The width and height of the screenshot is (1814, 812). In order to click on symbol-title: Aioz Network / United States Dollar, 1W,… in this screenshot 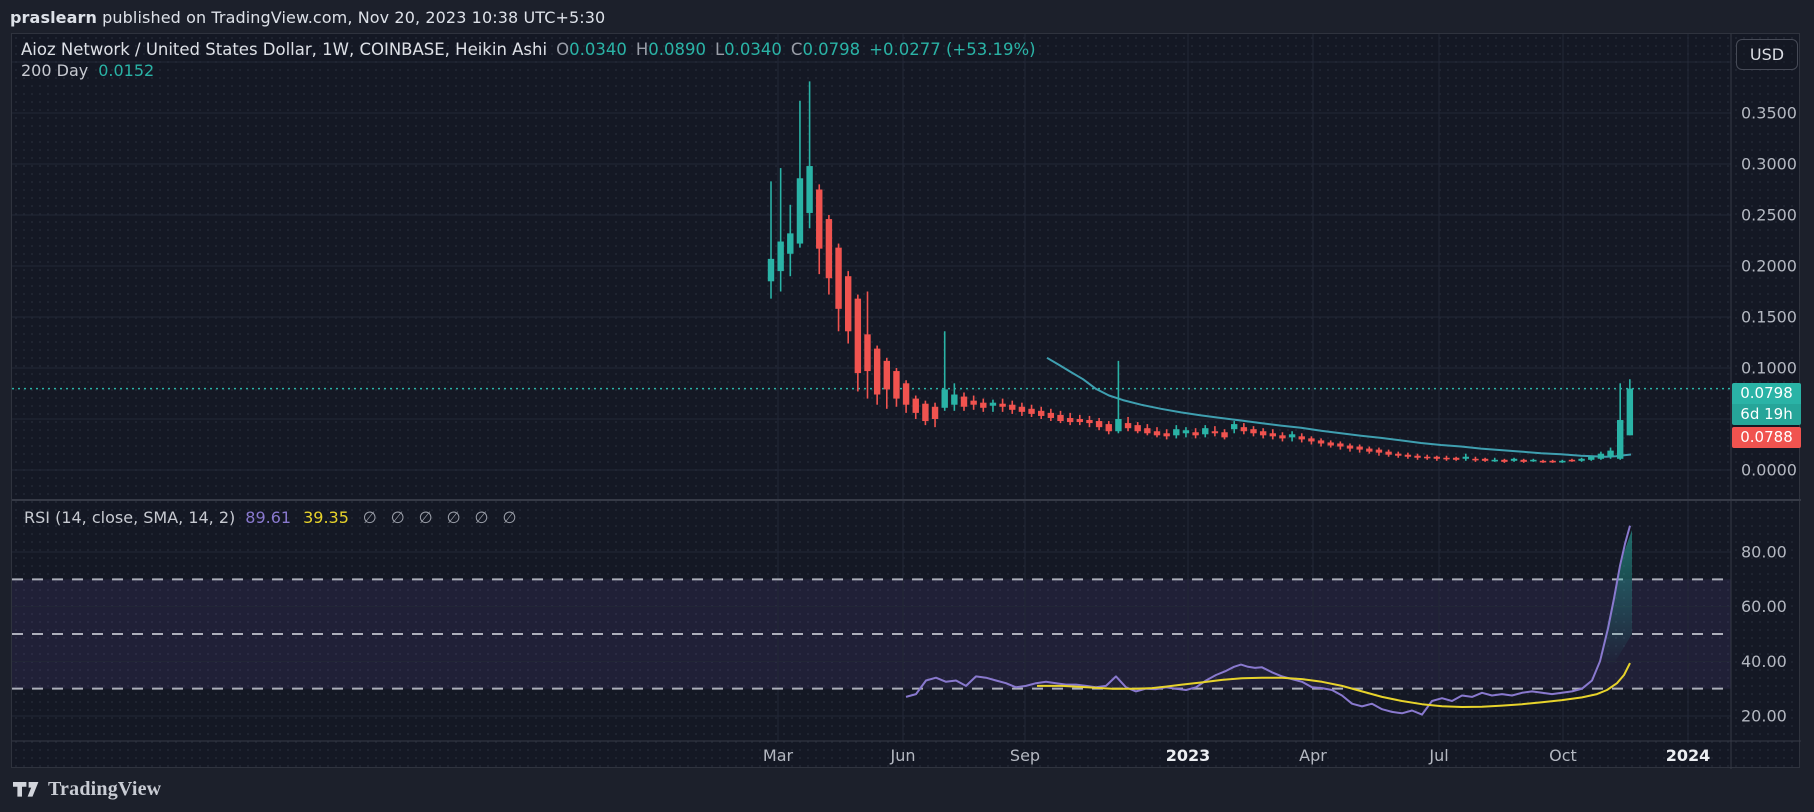, I will do `click(284, 49)`.